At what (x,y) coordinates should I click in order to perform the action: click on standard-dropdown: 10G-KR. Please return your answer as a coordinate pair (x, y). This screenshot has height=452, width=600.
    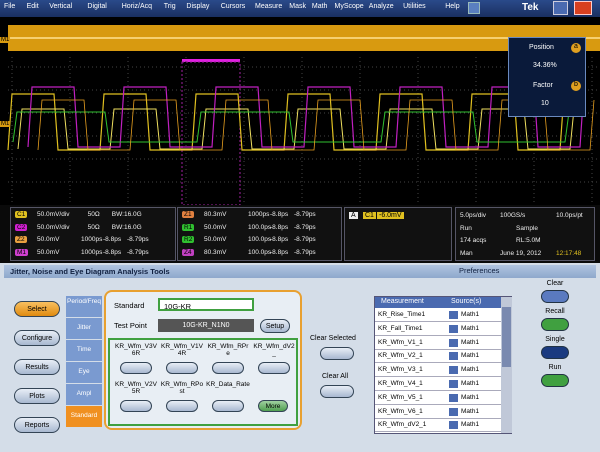
    Looking at the image, I should click on (206, 304).